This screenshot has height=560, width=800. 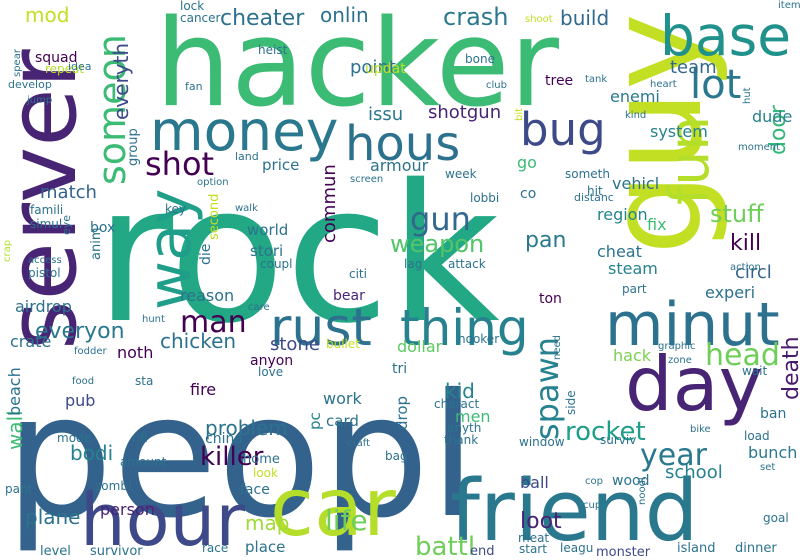 What do you see at coordinates (206, 254) in the screenshot?
I see `word-die: die` at bounding box center [206, 254].